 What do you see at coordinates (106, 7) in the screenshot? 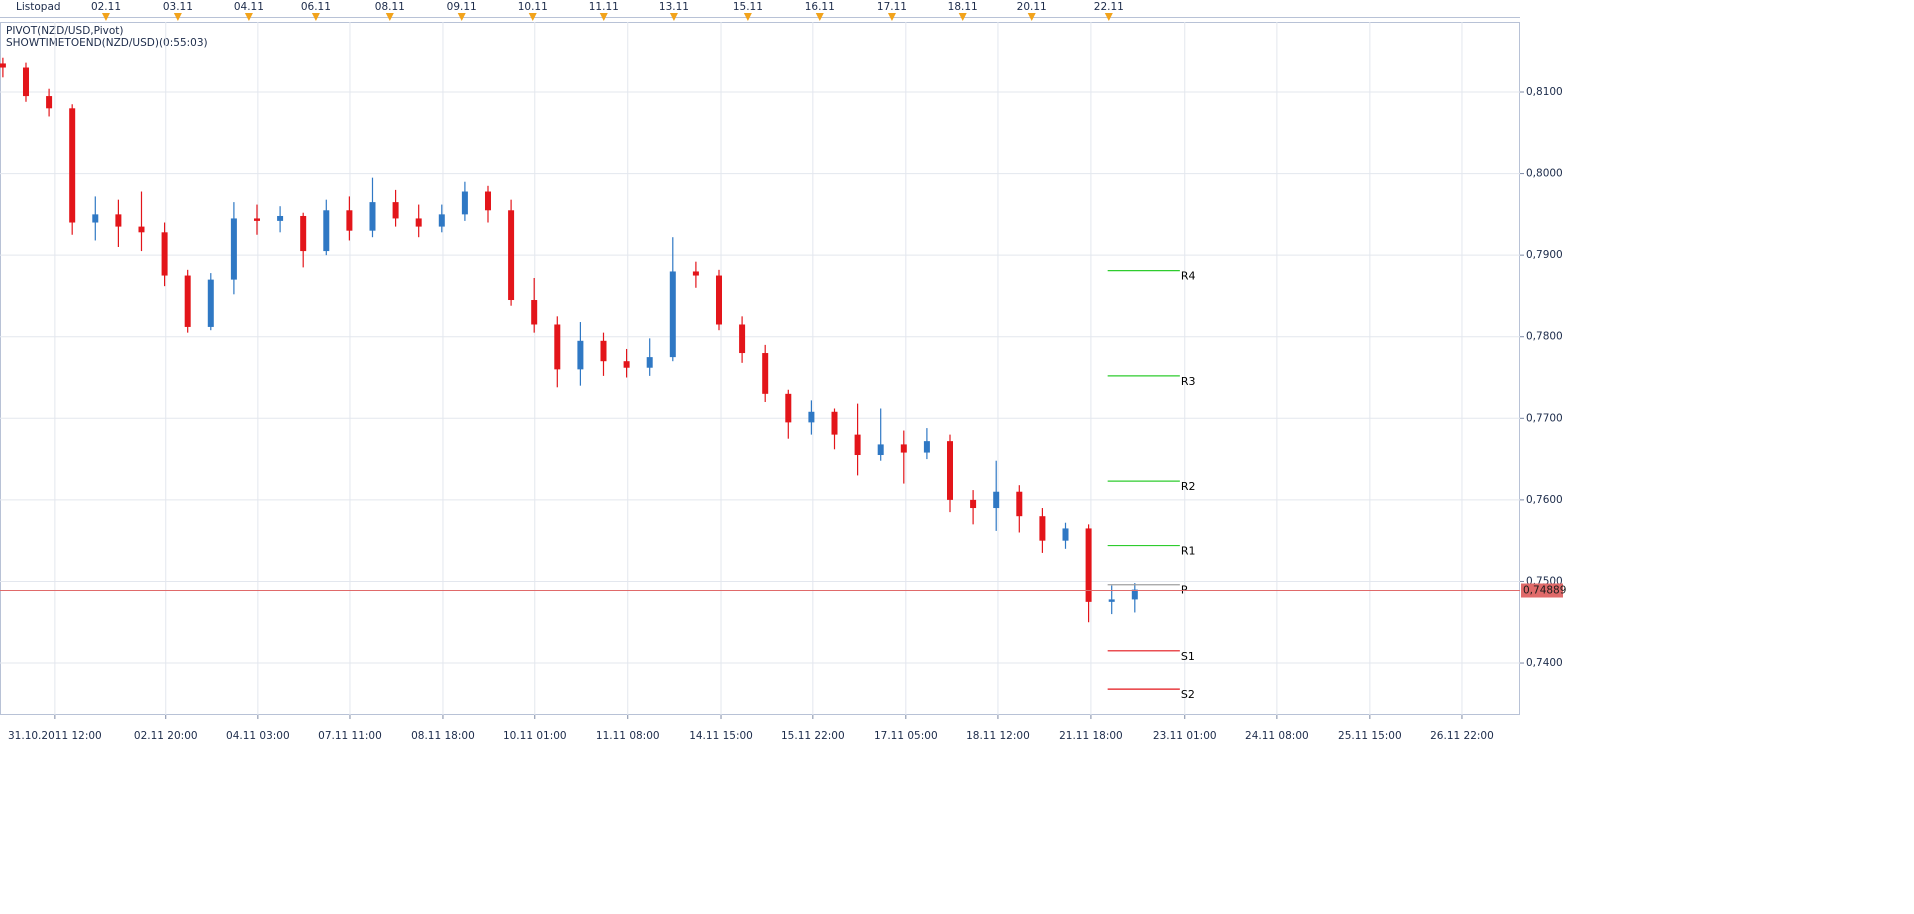
I see `top-tick-label: 02.11` at bounding box center [106, 7].